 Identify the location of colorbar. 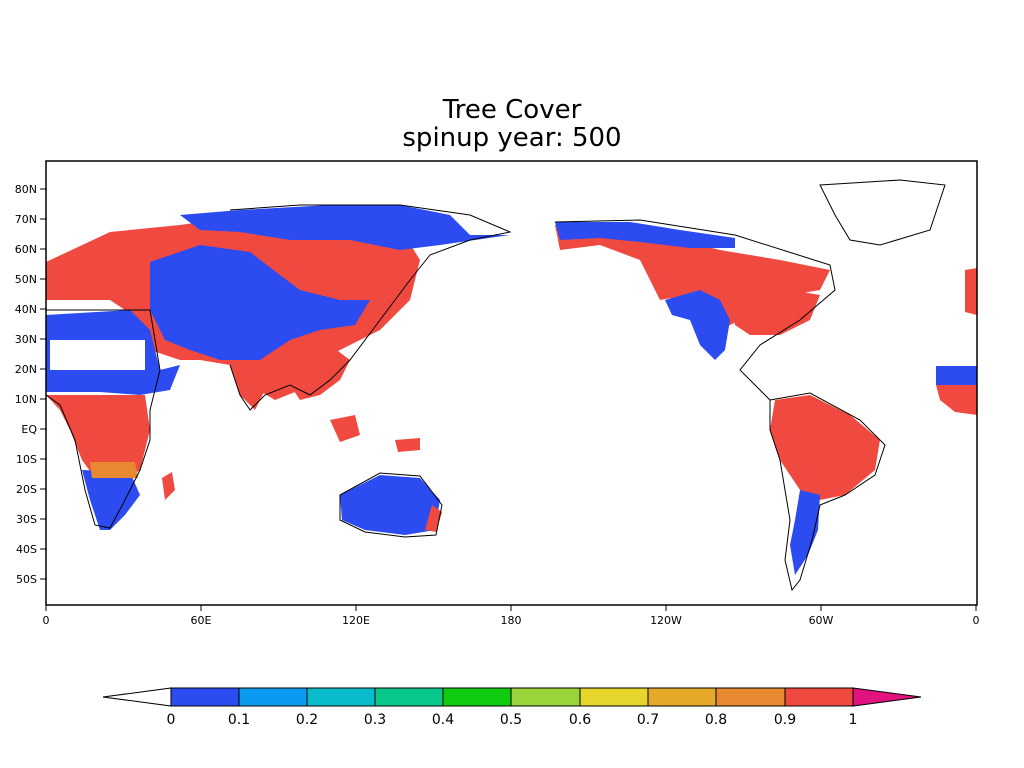
(512, 697).